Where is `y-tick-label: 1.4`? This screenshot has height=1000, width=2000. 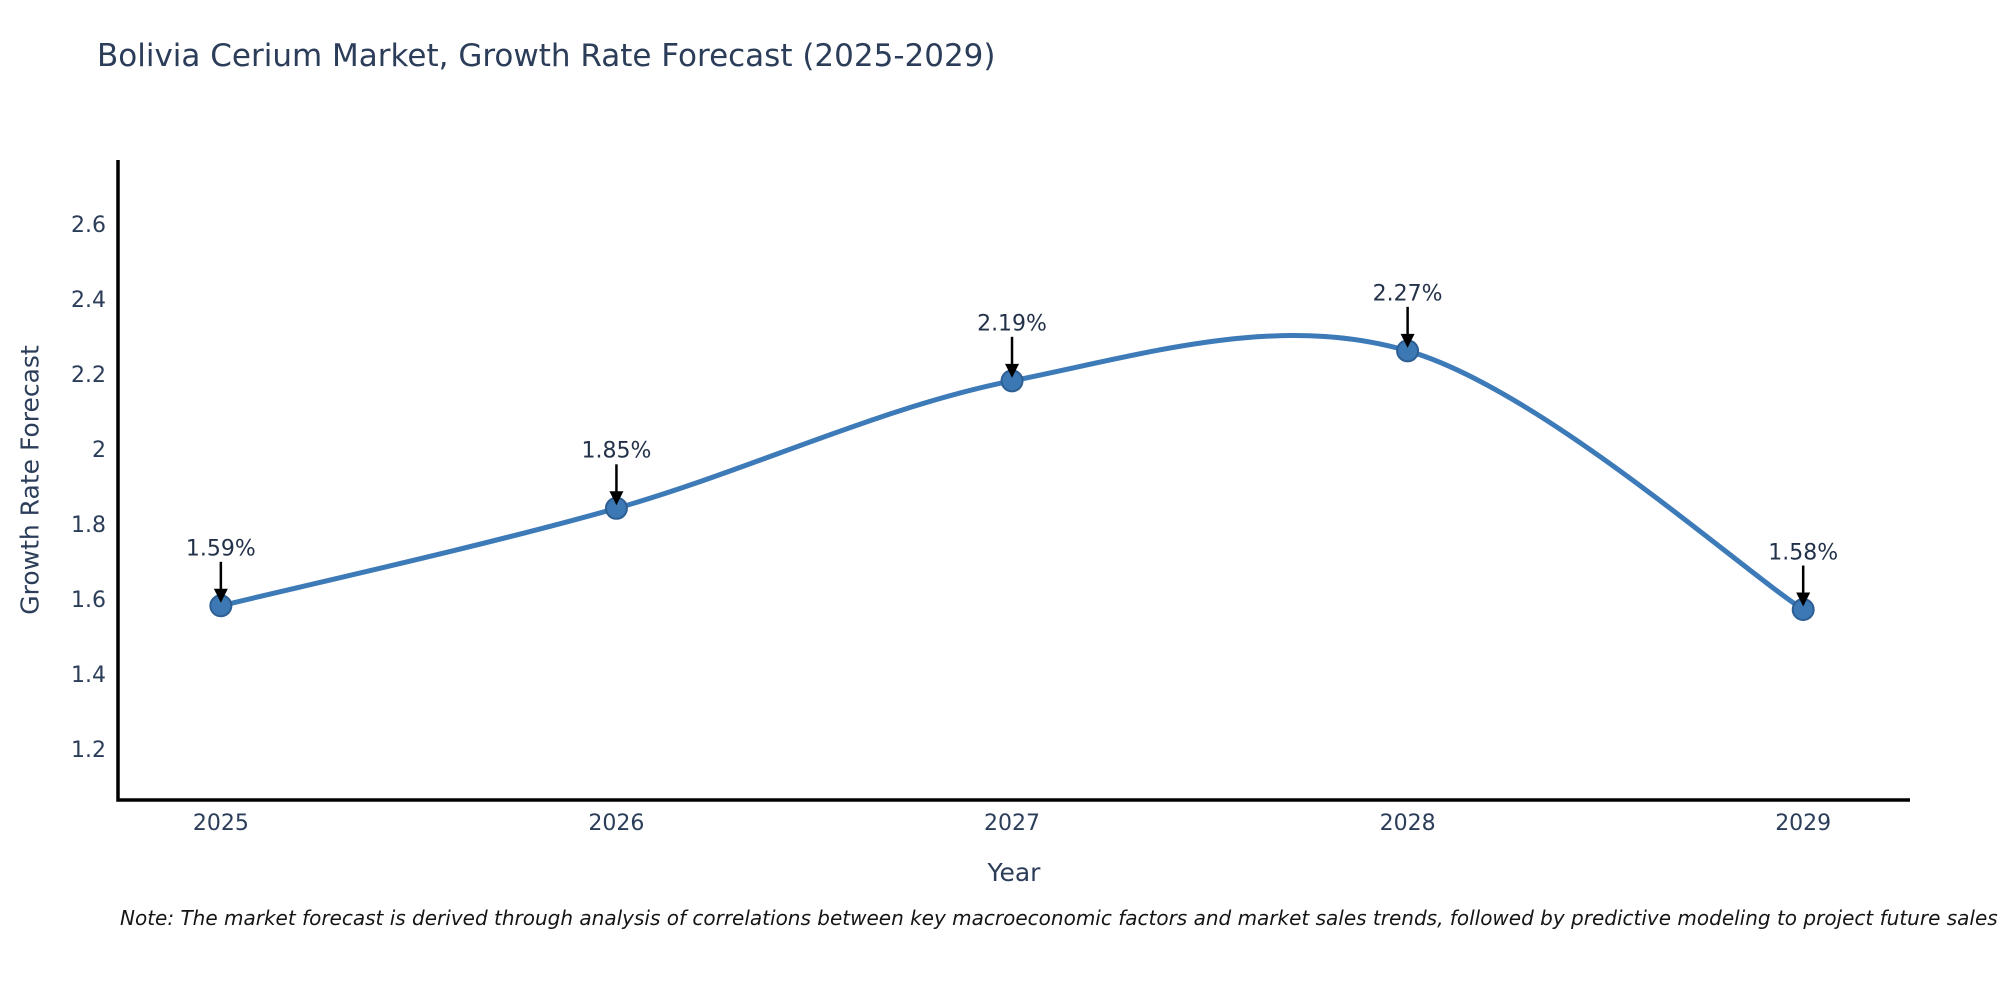 y-tick-label: 1.4 is located at coordinates (88, 676).